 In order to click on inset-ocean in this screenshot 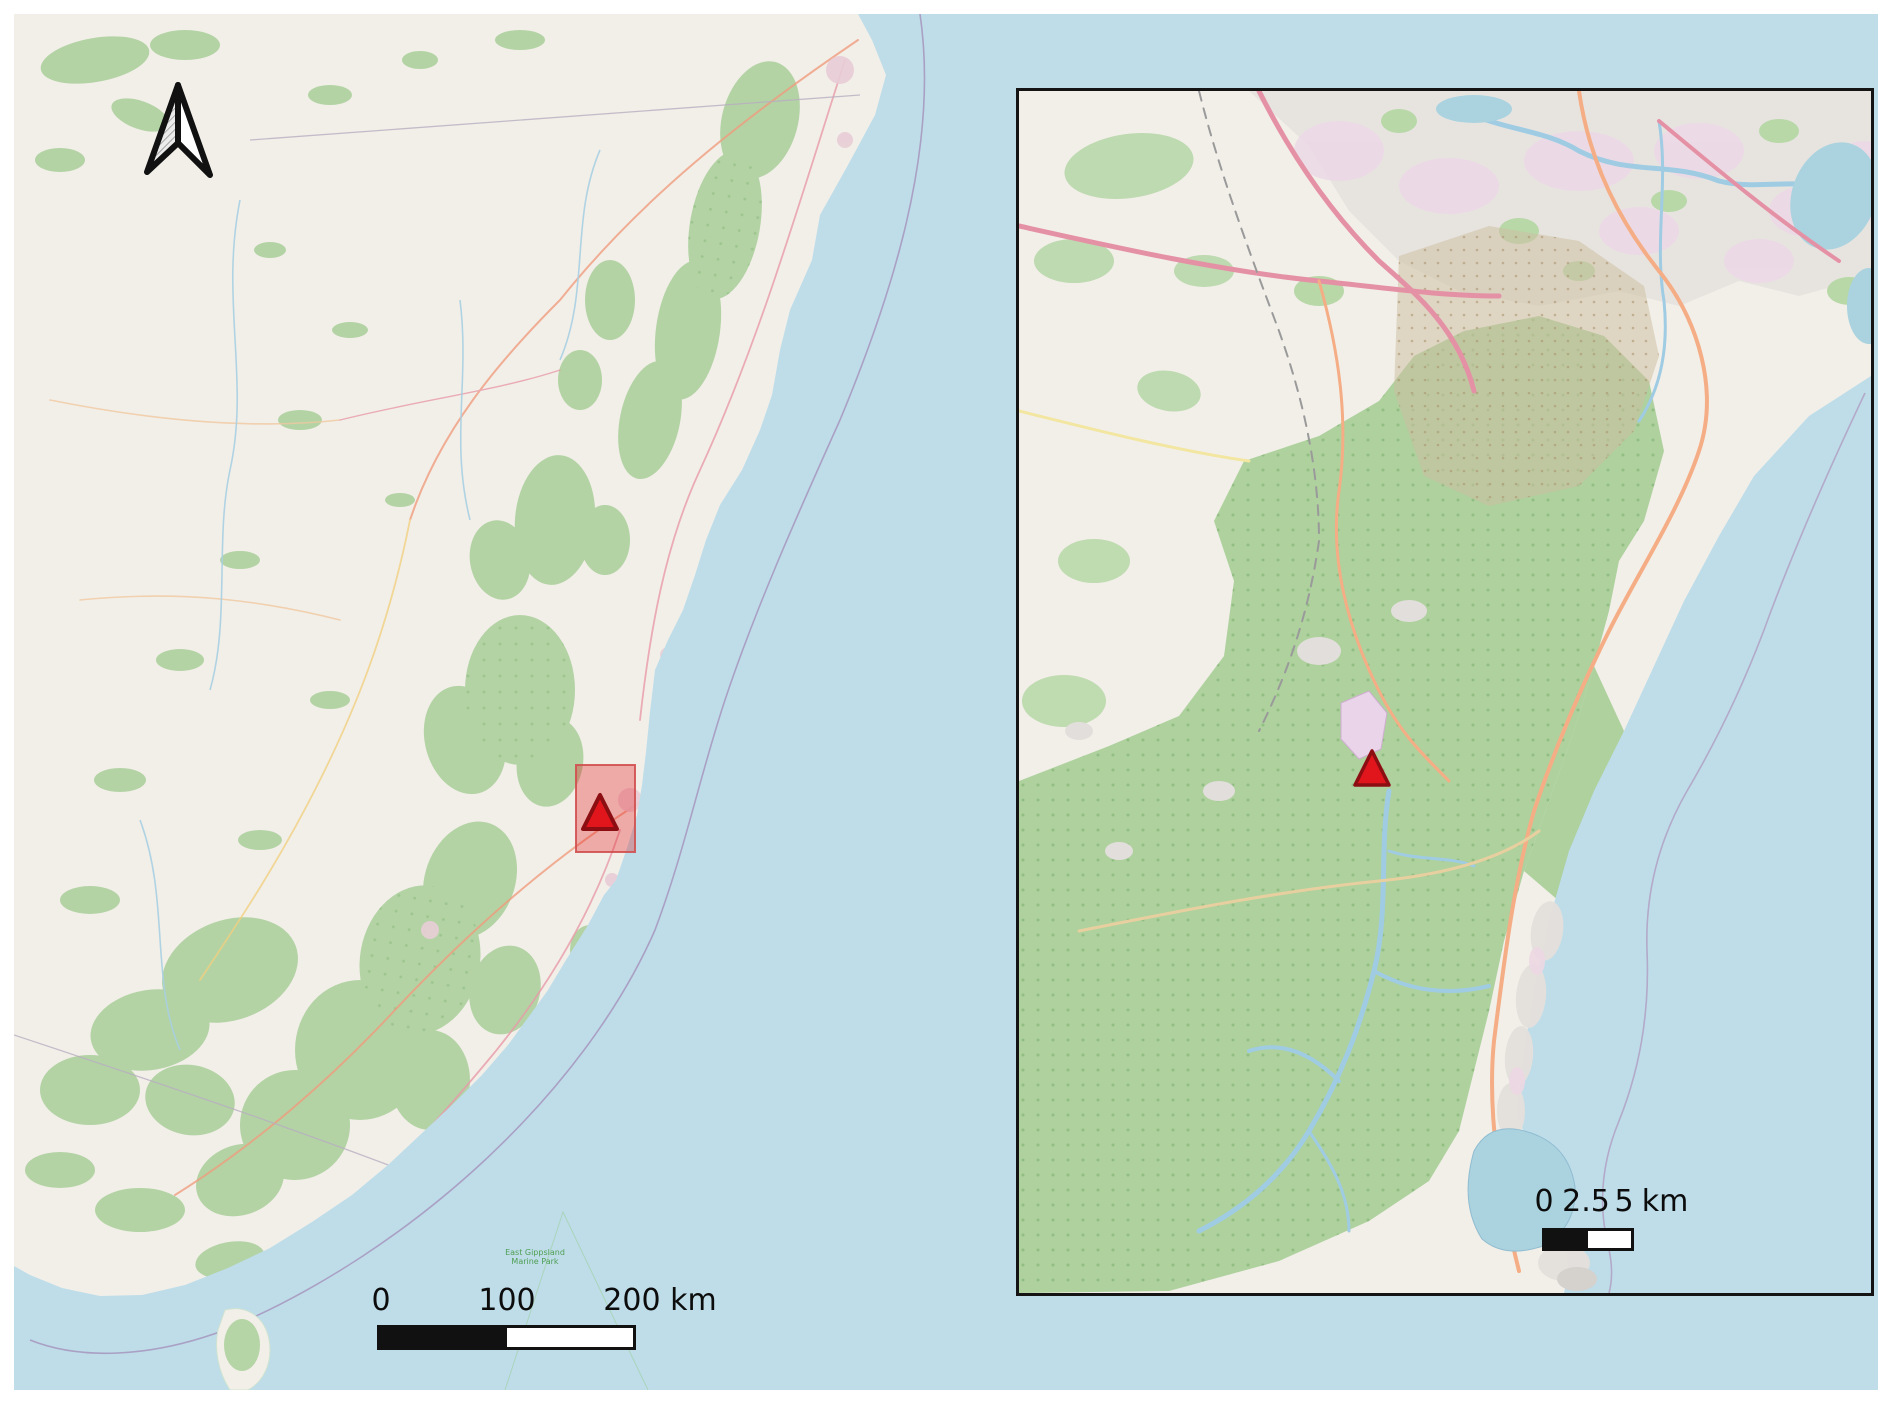, I will do `click(1694, 834)`.